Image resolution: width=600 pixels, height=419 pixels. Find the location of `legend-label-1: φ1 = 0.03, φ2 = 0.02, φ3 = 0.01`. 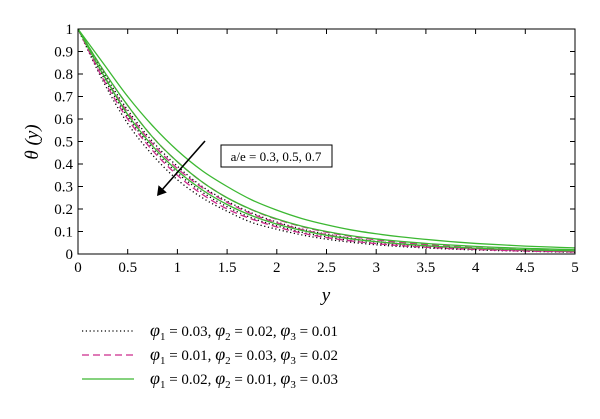

legend-label-1: φ1 = 0.03, φ2 = 0.02, φ3 = 0.01 is located at coordinates (244, 331).